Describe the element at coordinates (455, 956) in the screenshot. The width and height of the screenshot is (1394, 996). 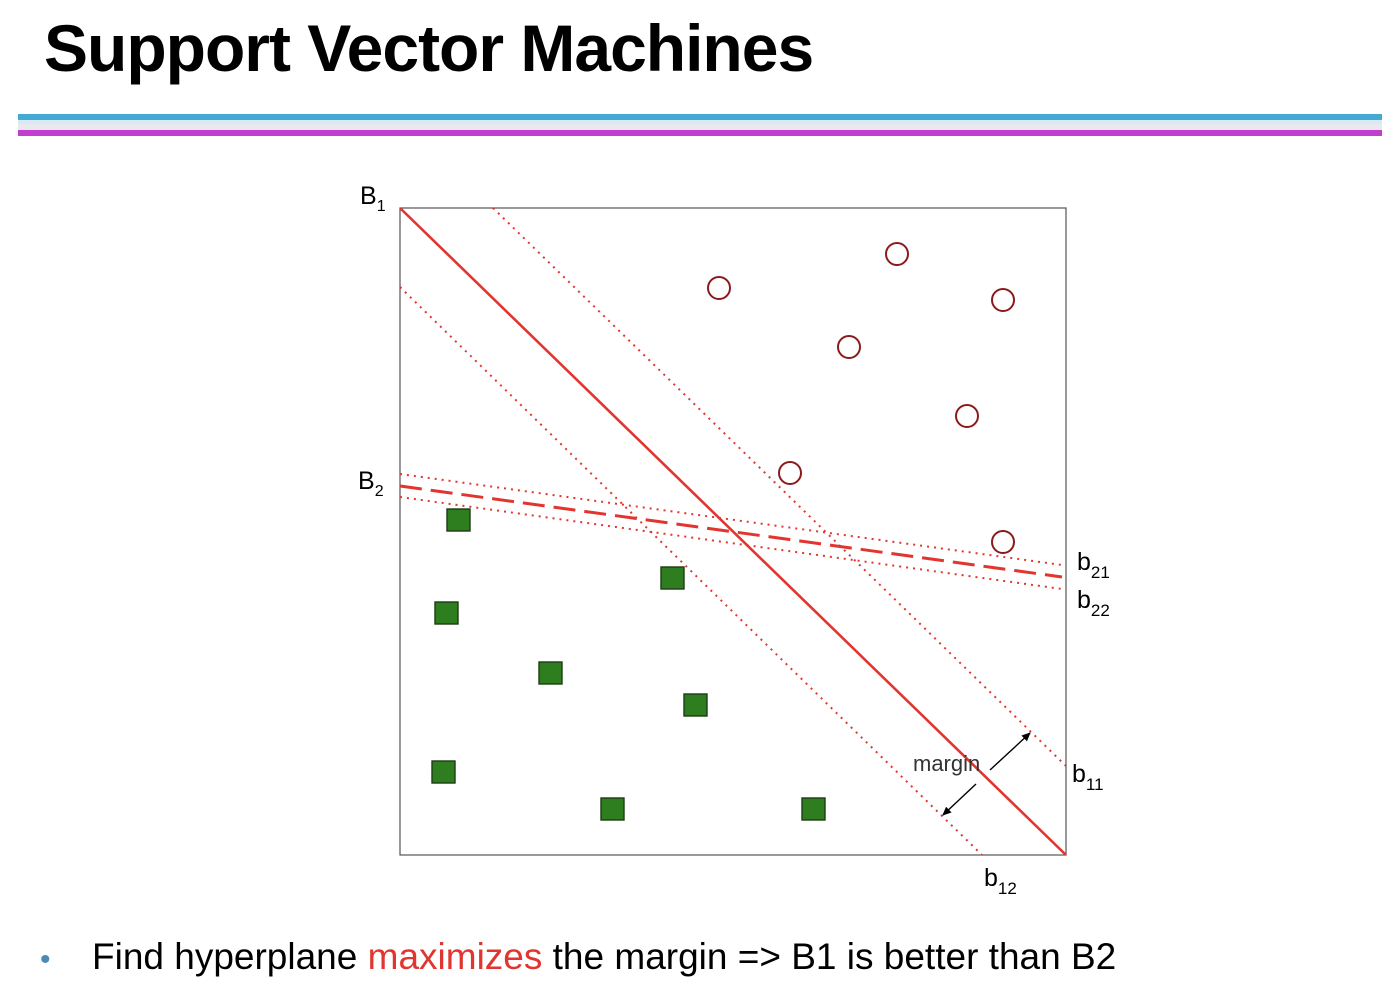
I see `bullet-text-highlight: maximizes` at that location.